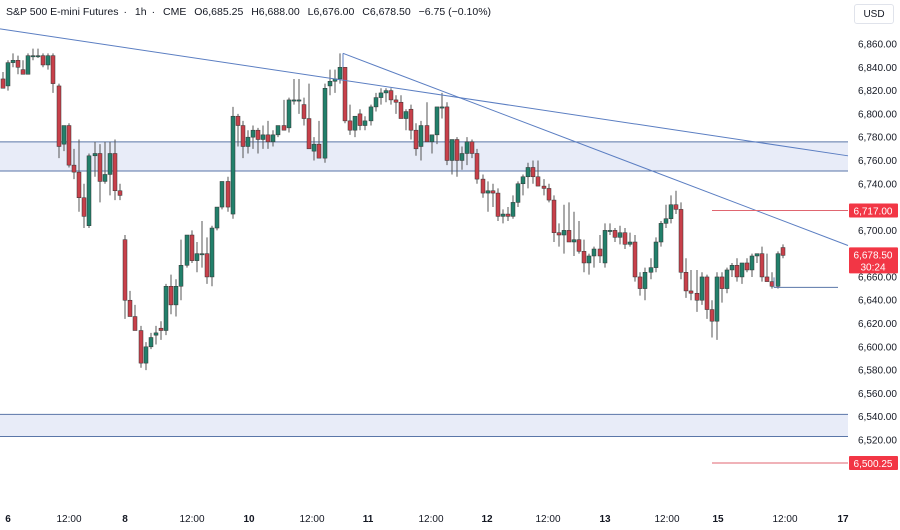 This screenshot has height=530, width=900. Describe the element at coordinates (386, 12) in the screenshot. I see `ohlc-close: C6,678.50` at that location.